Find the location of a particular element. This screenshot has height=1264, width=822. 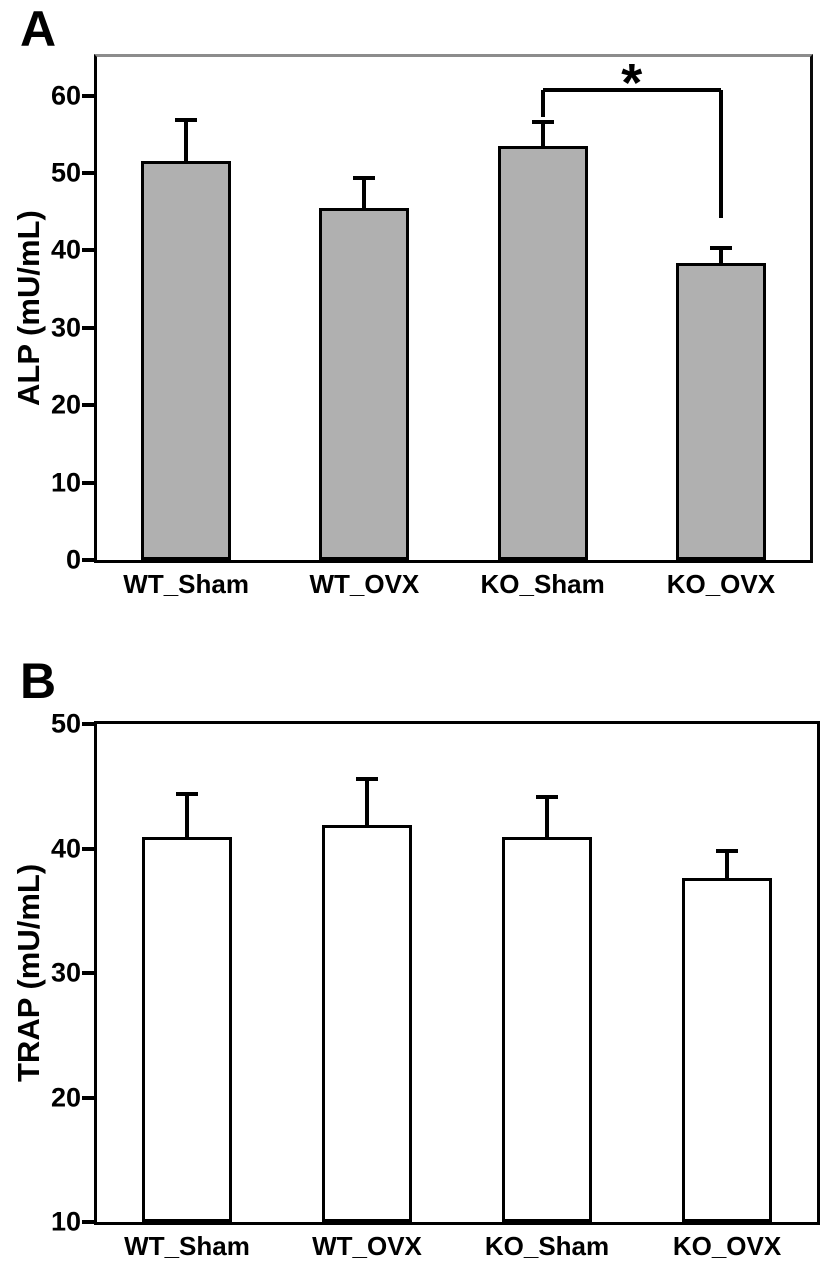

significance-bracket-right-drop is located at coordinates (720, 153).